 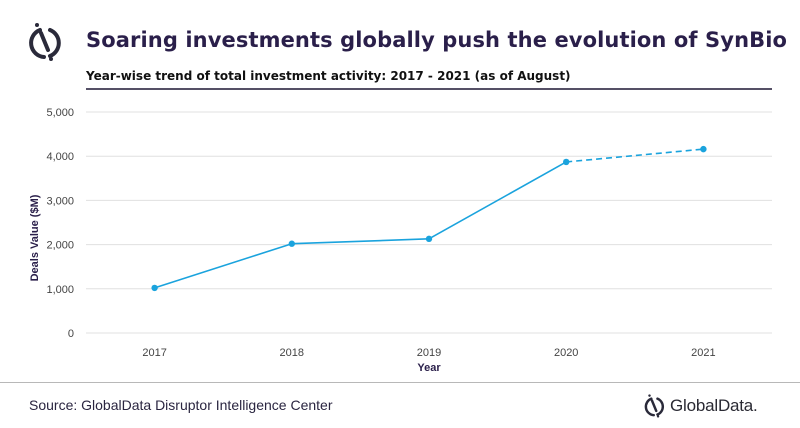 What do you see at coordinates (292, 353) in the screenshot?
I see `x-tick-label: 2018` at bounding box center [292, 353].